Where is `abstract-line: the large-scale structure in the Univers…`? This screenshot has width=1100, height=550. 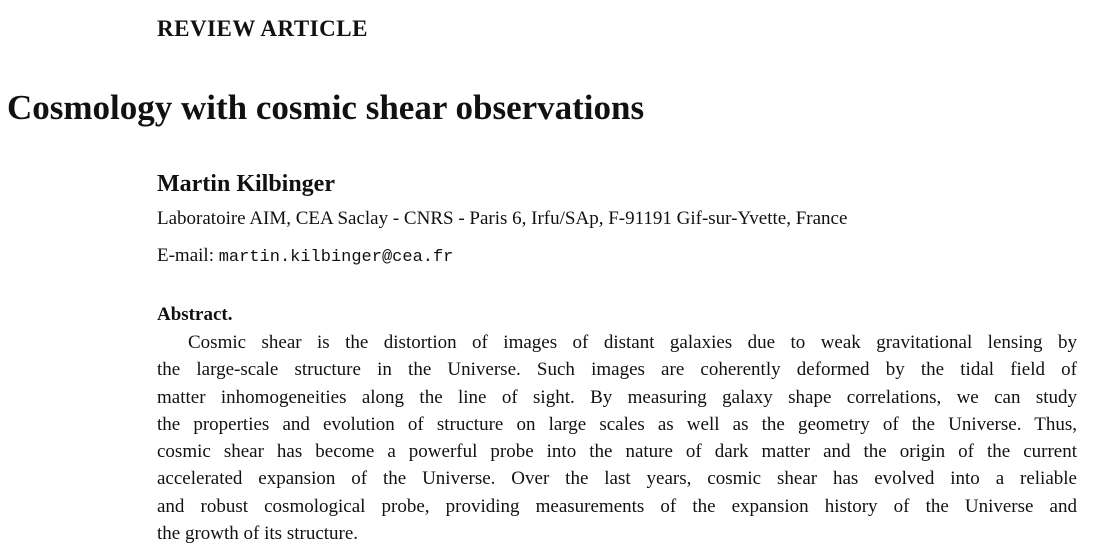
abstract-line: the large-scale structure in the Univers… is located at coordinates (617, 370).